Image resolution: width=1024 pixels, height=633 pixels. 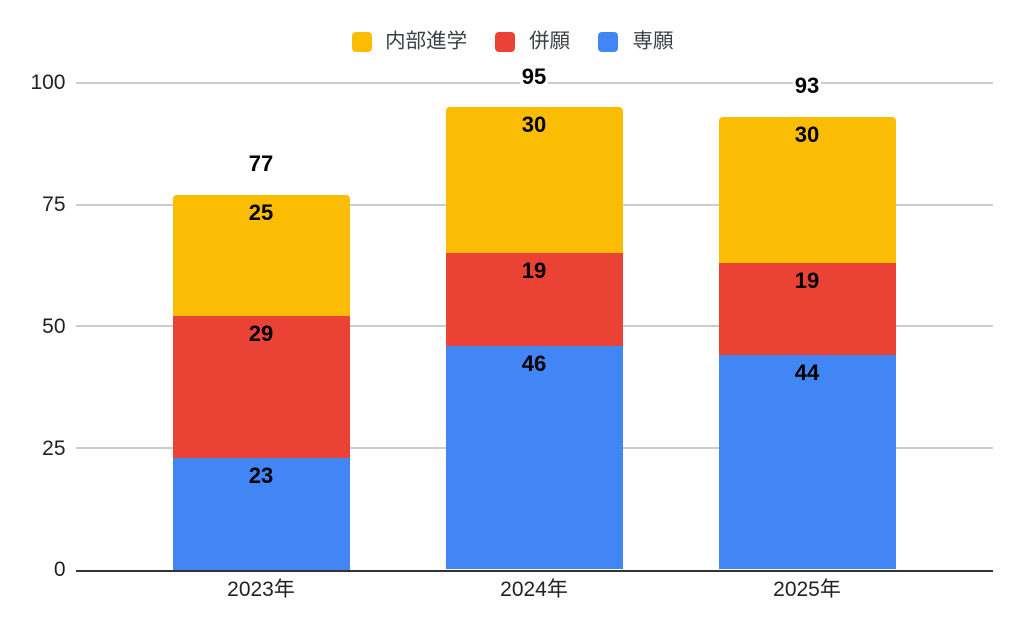 I want to click on svg-text: 2025, so click(x=796, y=589).